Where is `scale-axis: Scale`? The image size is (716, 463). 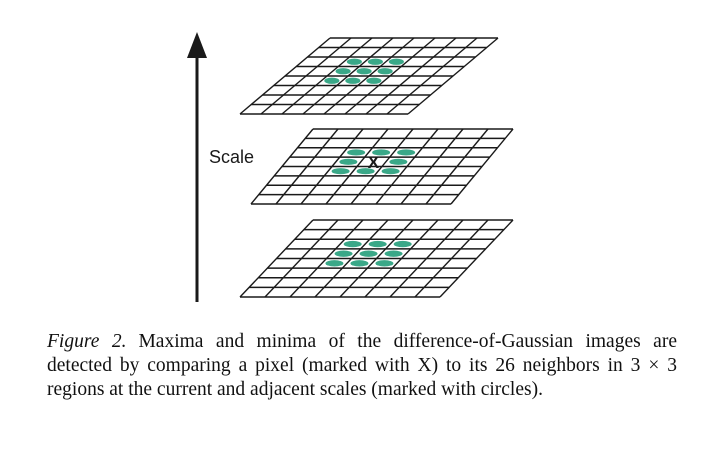
scale-axis: Scale is located at coordinates (220, 167).